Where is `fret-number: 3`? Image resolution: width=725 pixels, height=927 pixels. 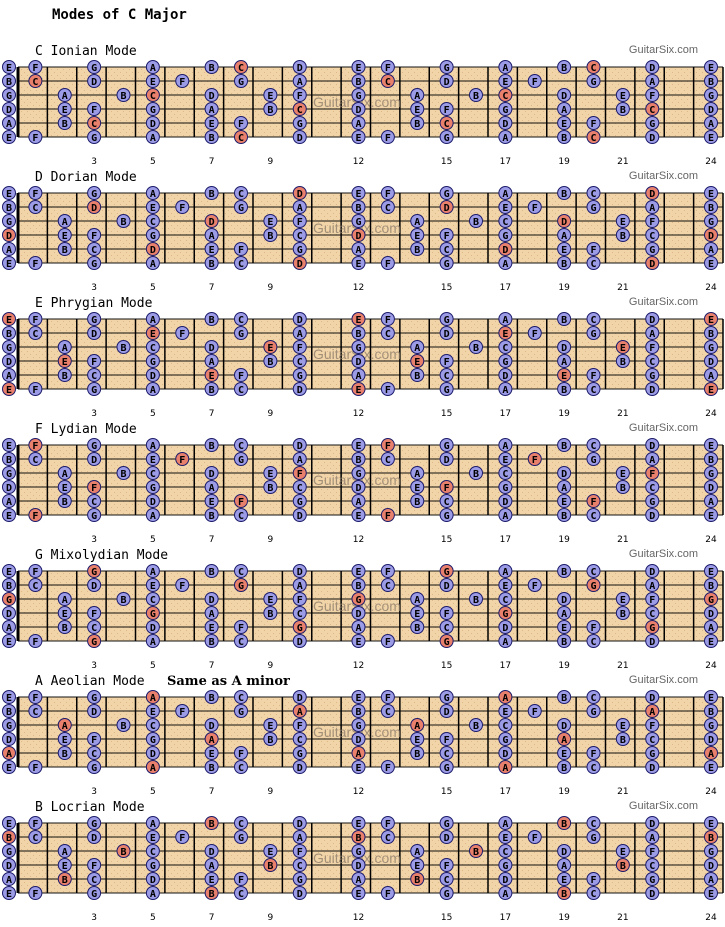 fret-number: 3 is located at coordinates (94, 666).